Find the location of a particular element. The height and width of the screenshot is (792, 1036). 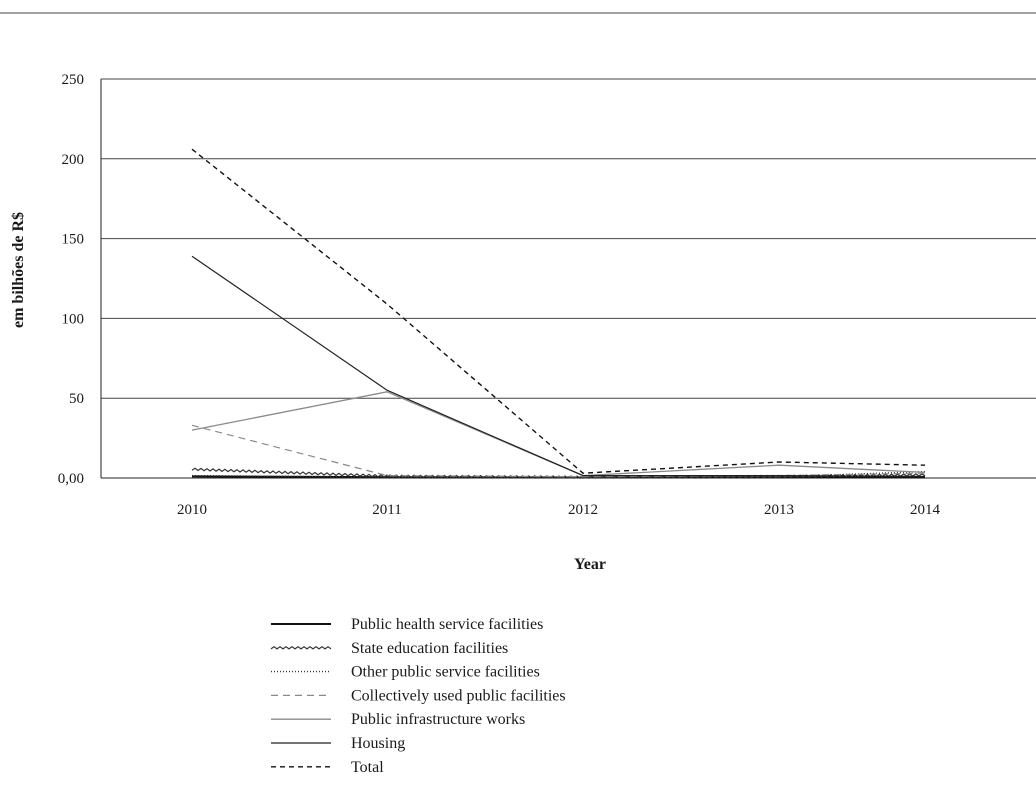

x-tick-label: 2014 is located at coordinates (925, 510).